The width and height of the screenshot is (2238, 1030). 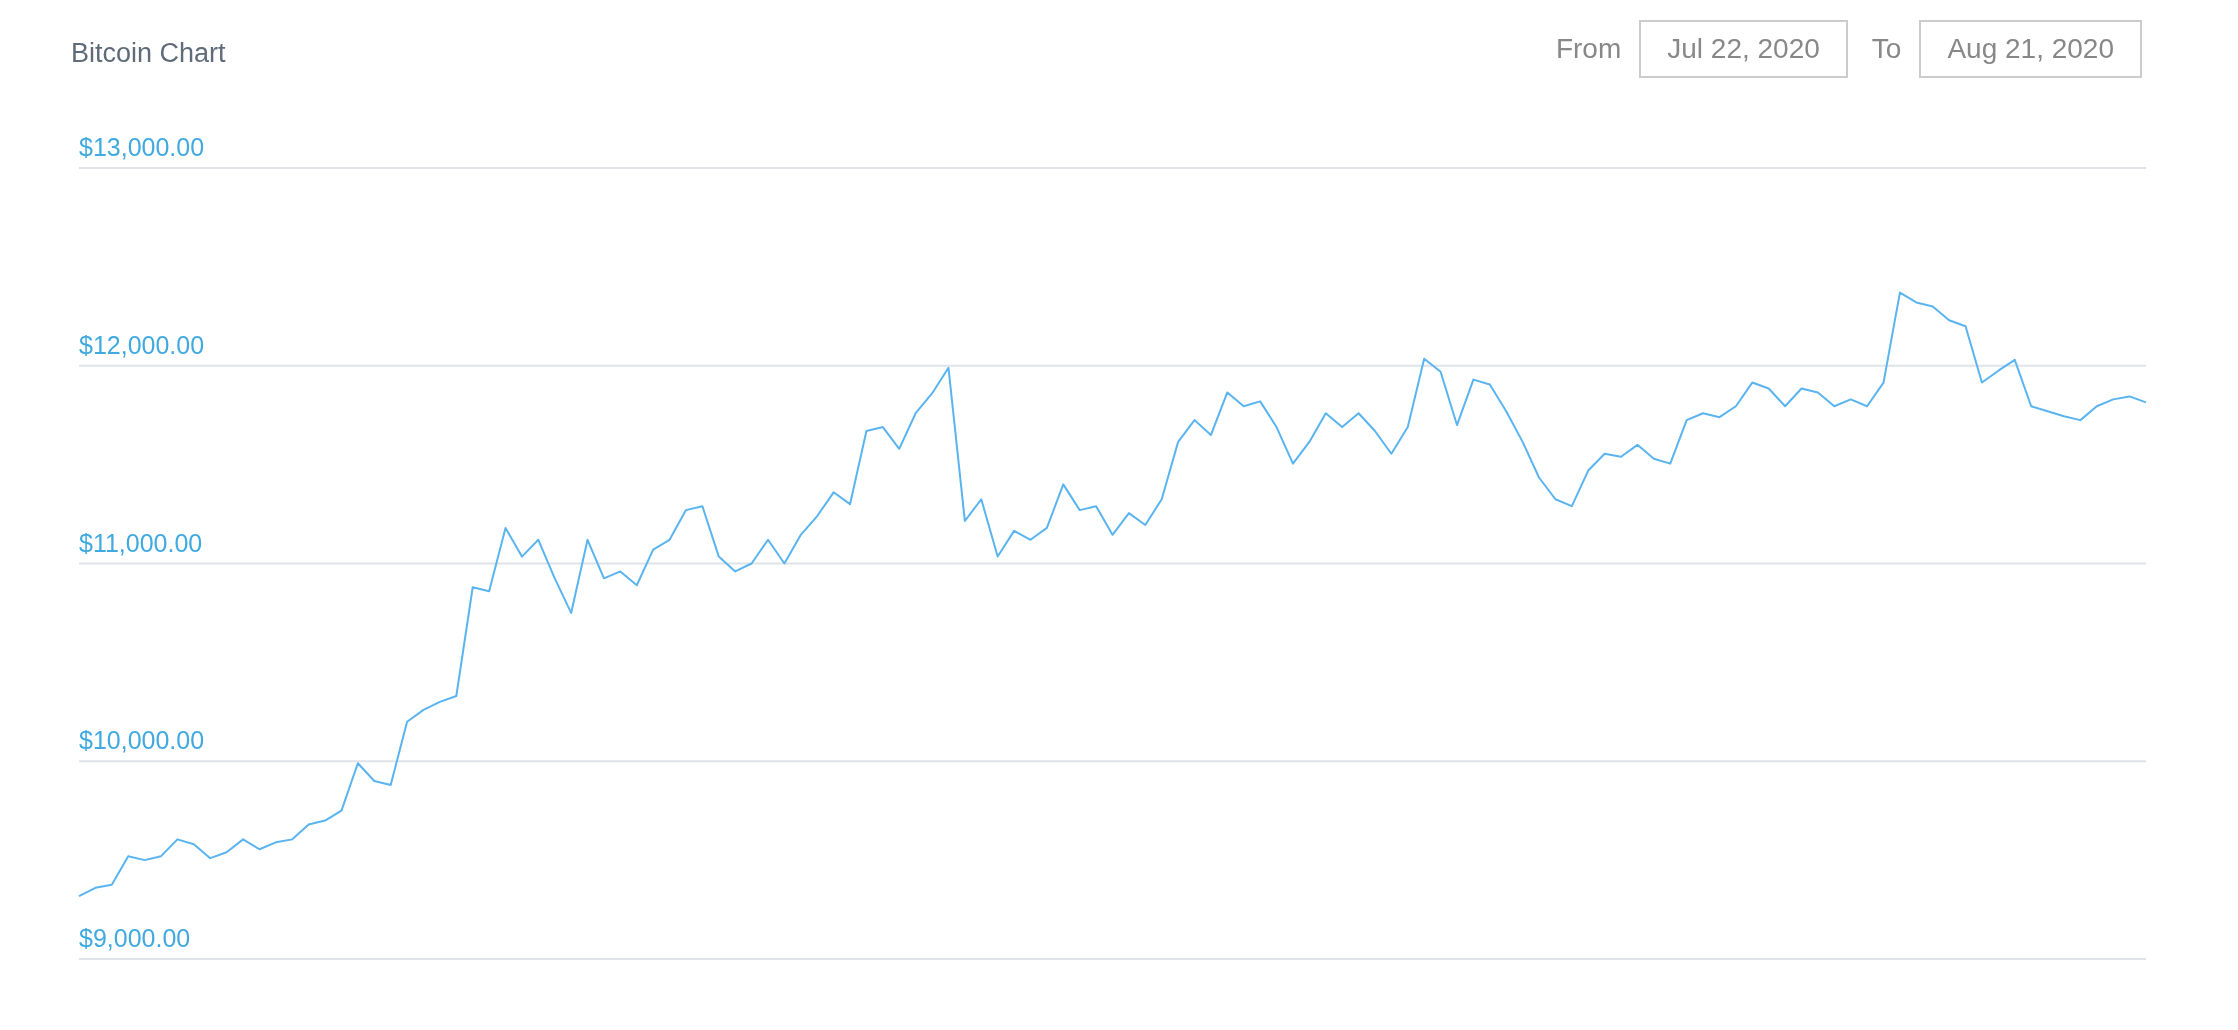 I want to click on text: From, so click(x=1588, y=49).